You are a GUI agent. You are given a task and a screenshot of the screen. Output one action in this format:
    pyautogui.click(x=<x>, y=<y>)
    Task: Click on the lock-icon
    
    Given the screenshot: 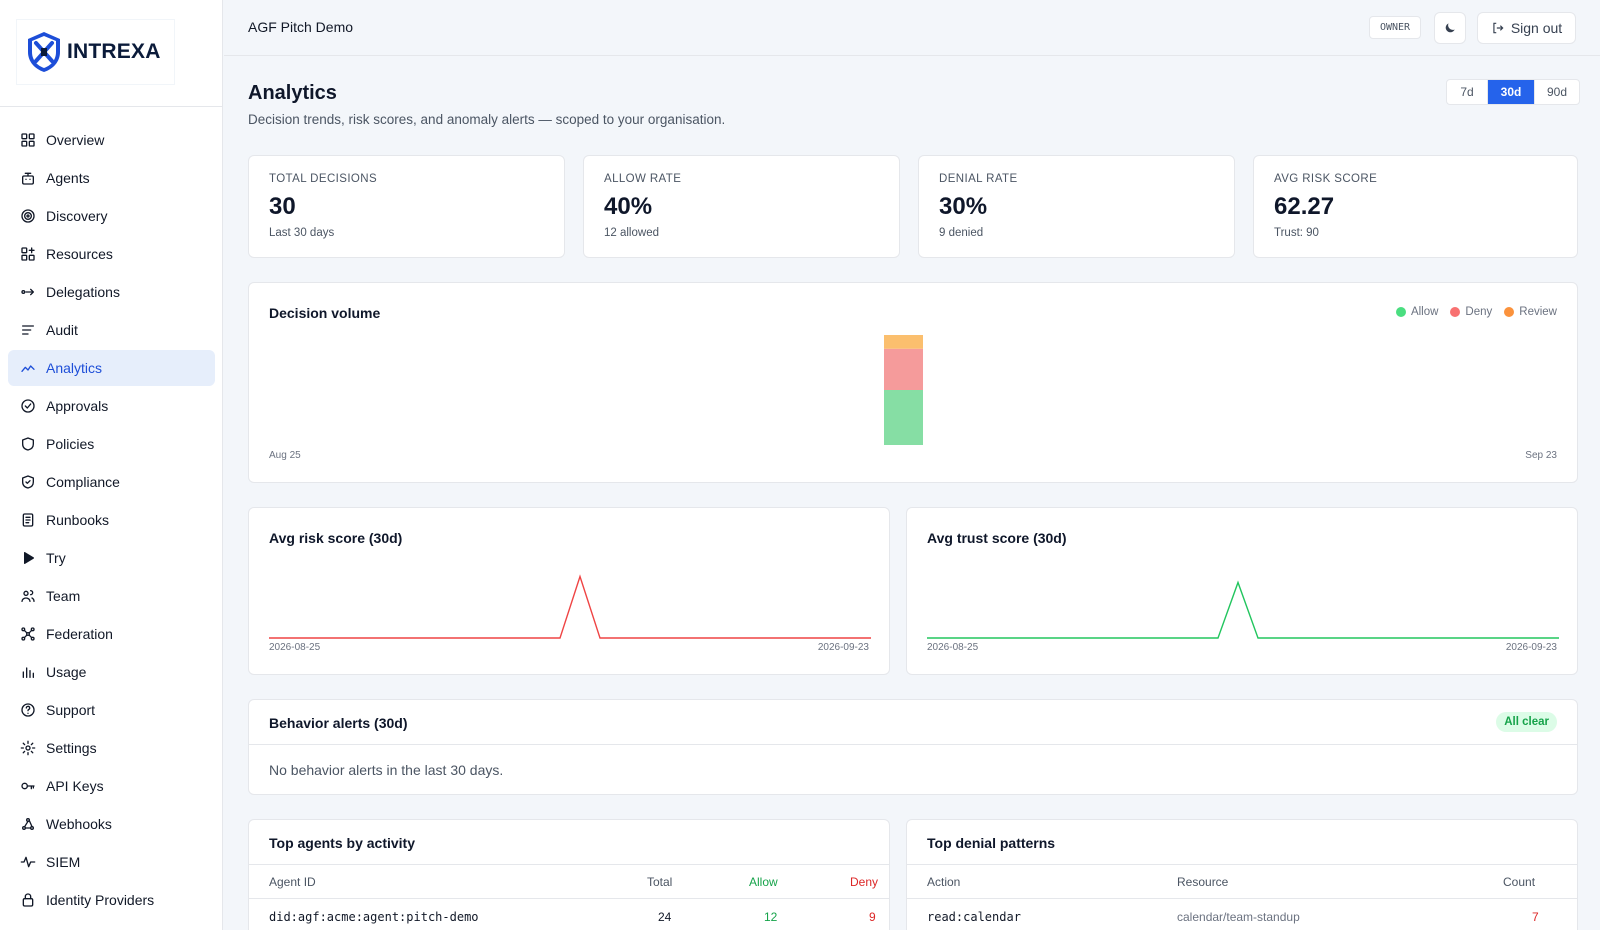 What is the action you would take?
    pyautogui.click(x=28, y=900)
    